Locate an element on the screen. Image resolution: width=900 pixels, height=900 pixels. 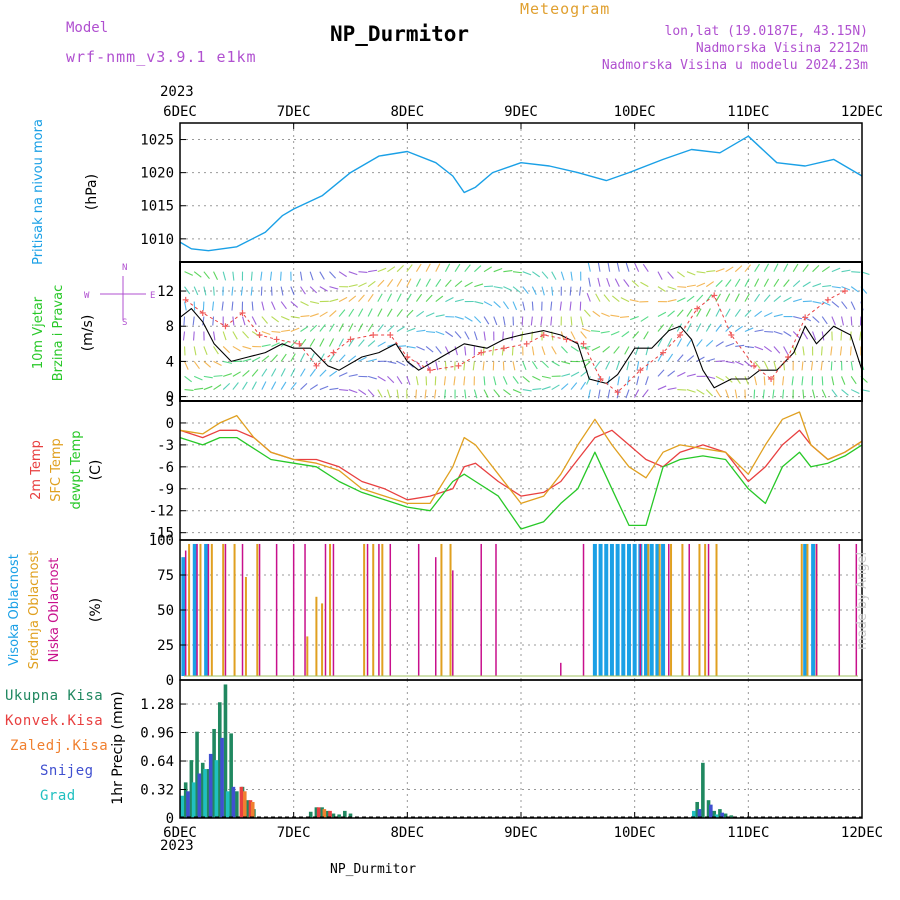
product-title: Meteogram is located at coordinates (565, 9).